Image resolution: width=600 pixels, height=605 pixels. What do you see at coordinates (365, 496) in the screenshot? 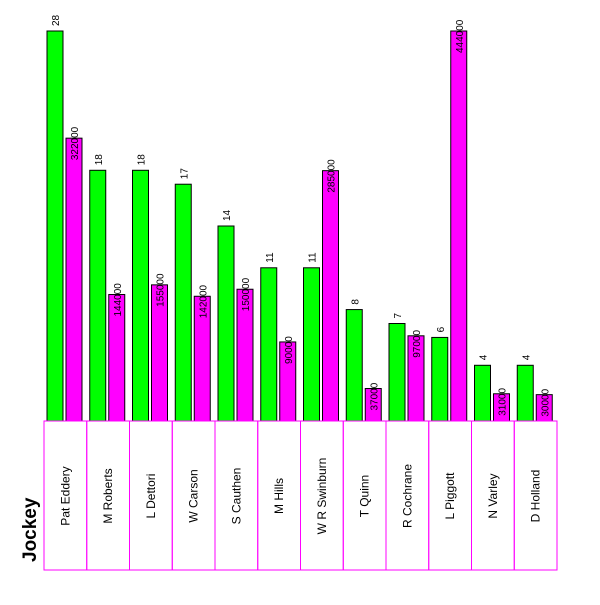
I see `category-label: T Quinn` at bounding box center [365, 496].